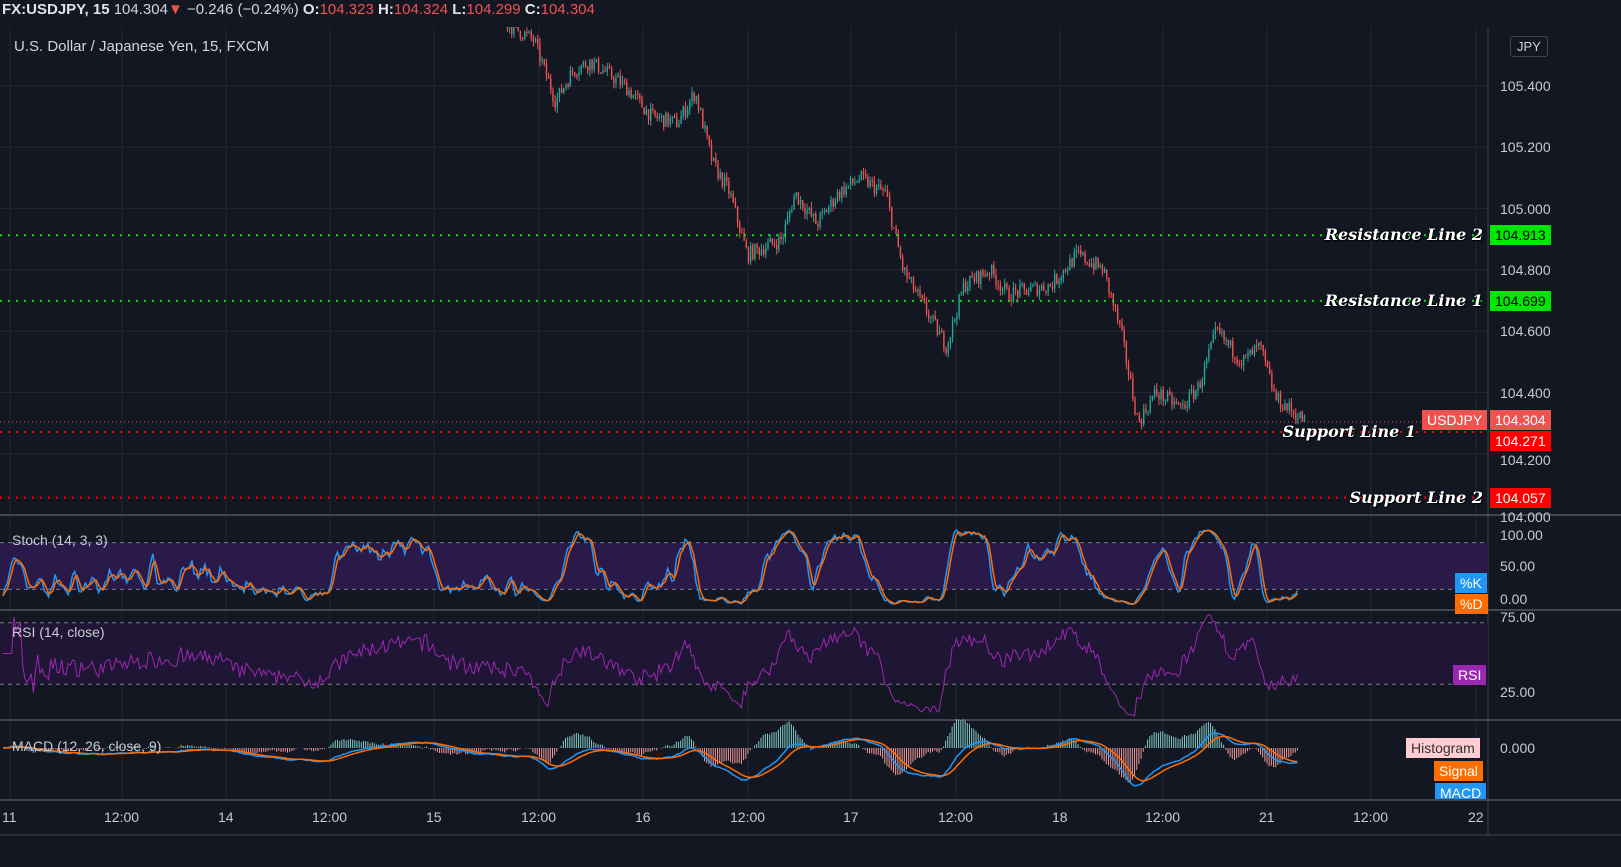 This screenshot has height=867, width=1621. I want to click on currency-button: JPY, so click(1529, 46).